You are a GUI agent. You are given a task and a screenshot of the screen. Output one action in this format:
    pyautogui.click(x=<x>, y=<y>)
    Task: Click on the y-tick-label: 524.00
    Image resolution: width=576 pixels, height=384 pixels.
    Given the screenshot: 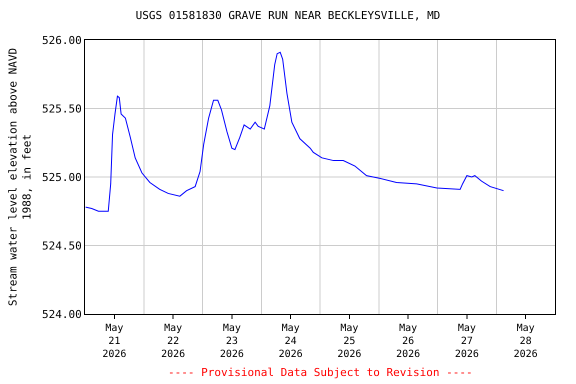 What is the action you would take?
    pyautogui.click(x=62, y=314)
    